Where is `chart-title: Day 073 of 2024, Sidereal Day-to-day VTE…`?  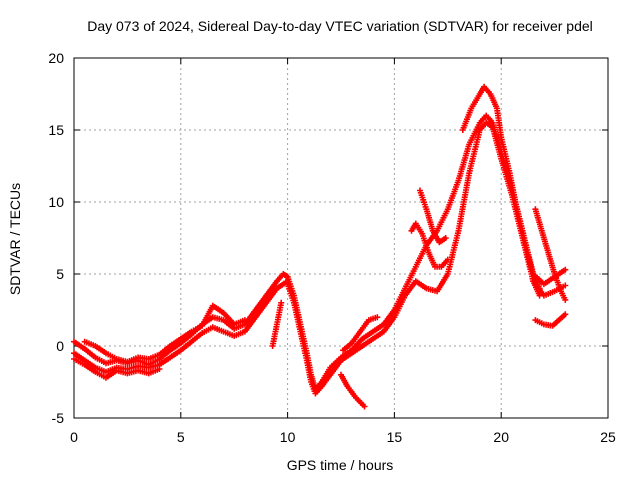 chart-title: Day 073 of 2024, Sidereal Day-to-day VTE… is located at coordinates (340, 26).